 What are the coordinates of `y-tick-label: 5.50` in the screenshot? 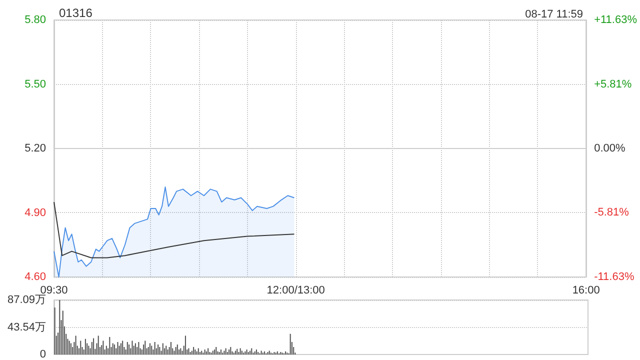 It's located at (35, 84).